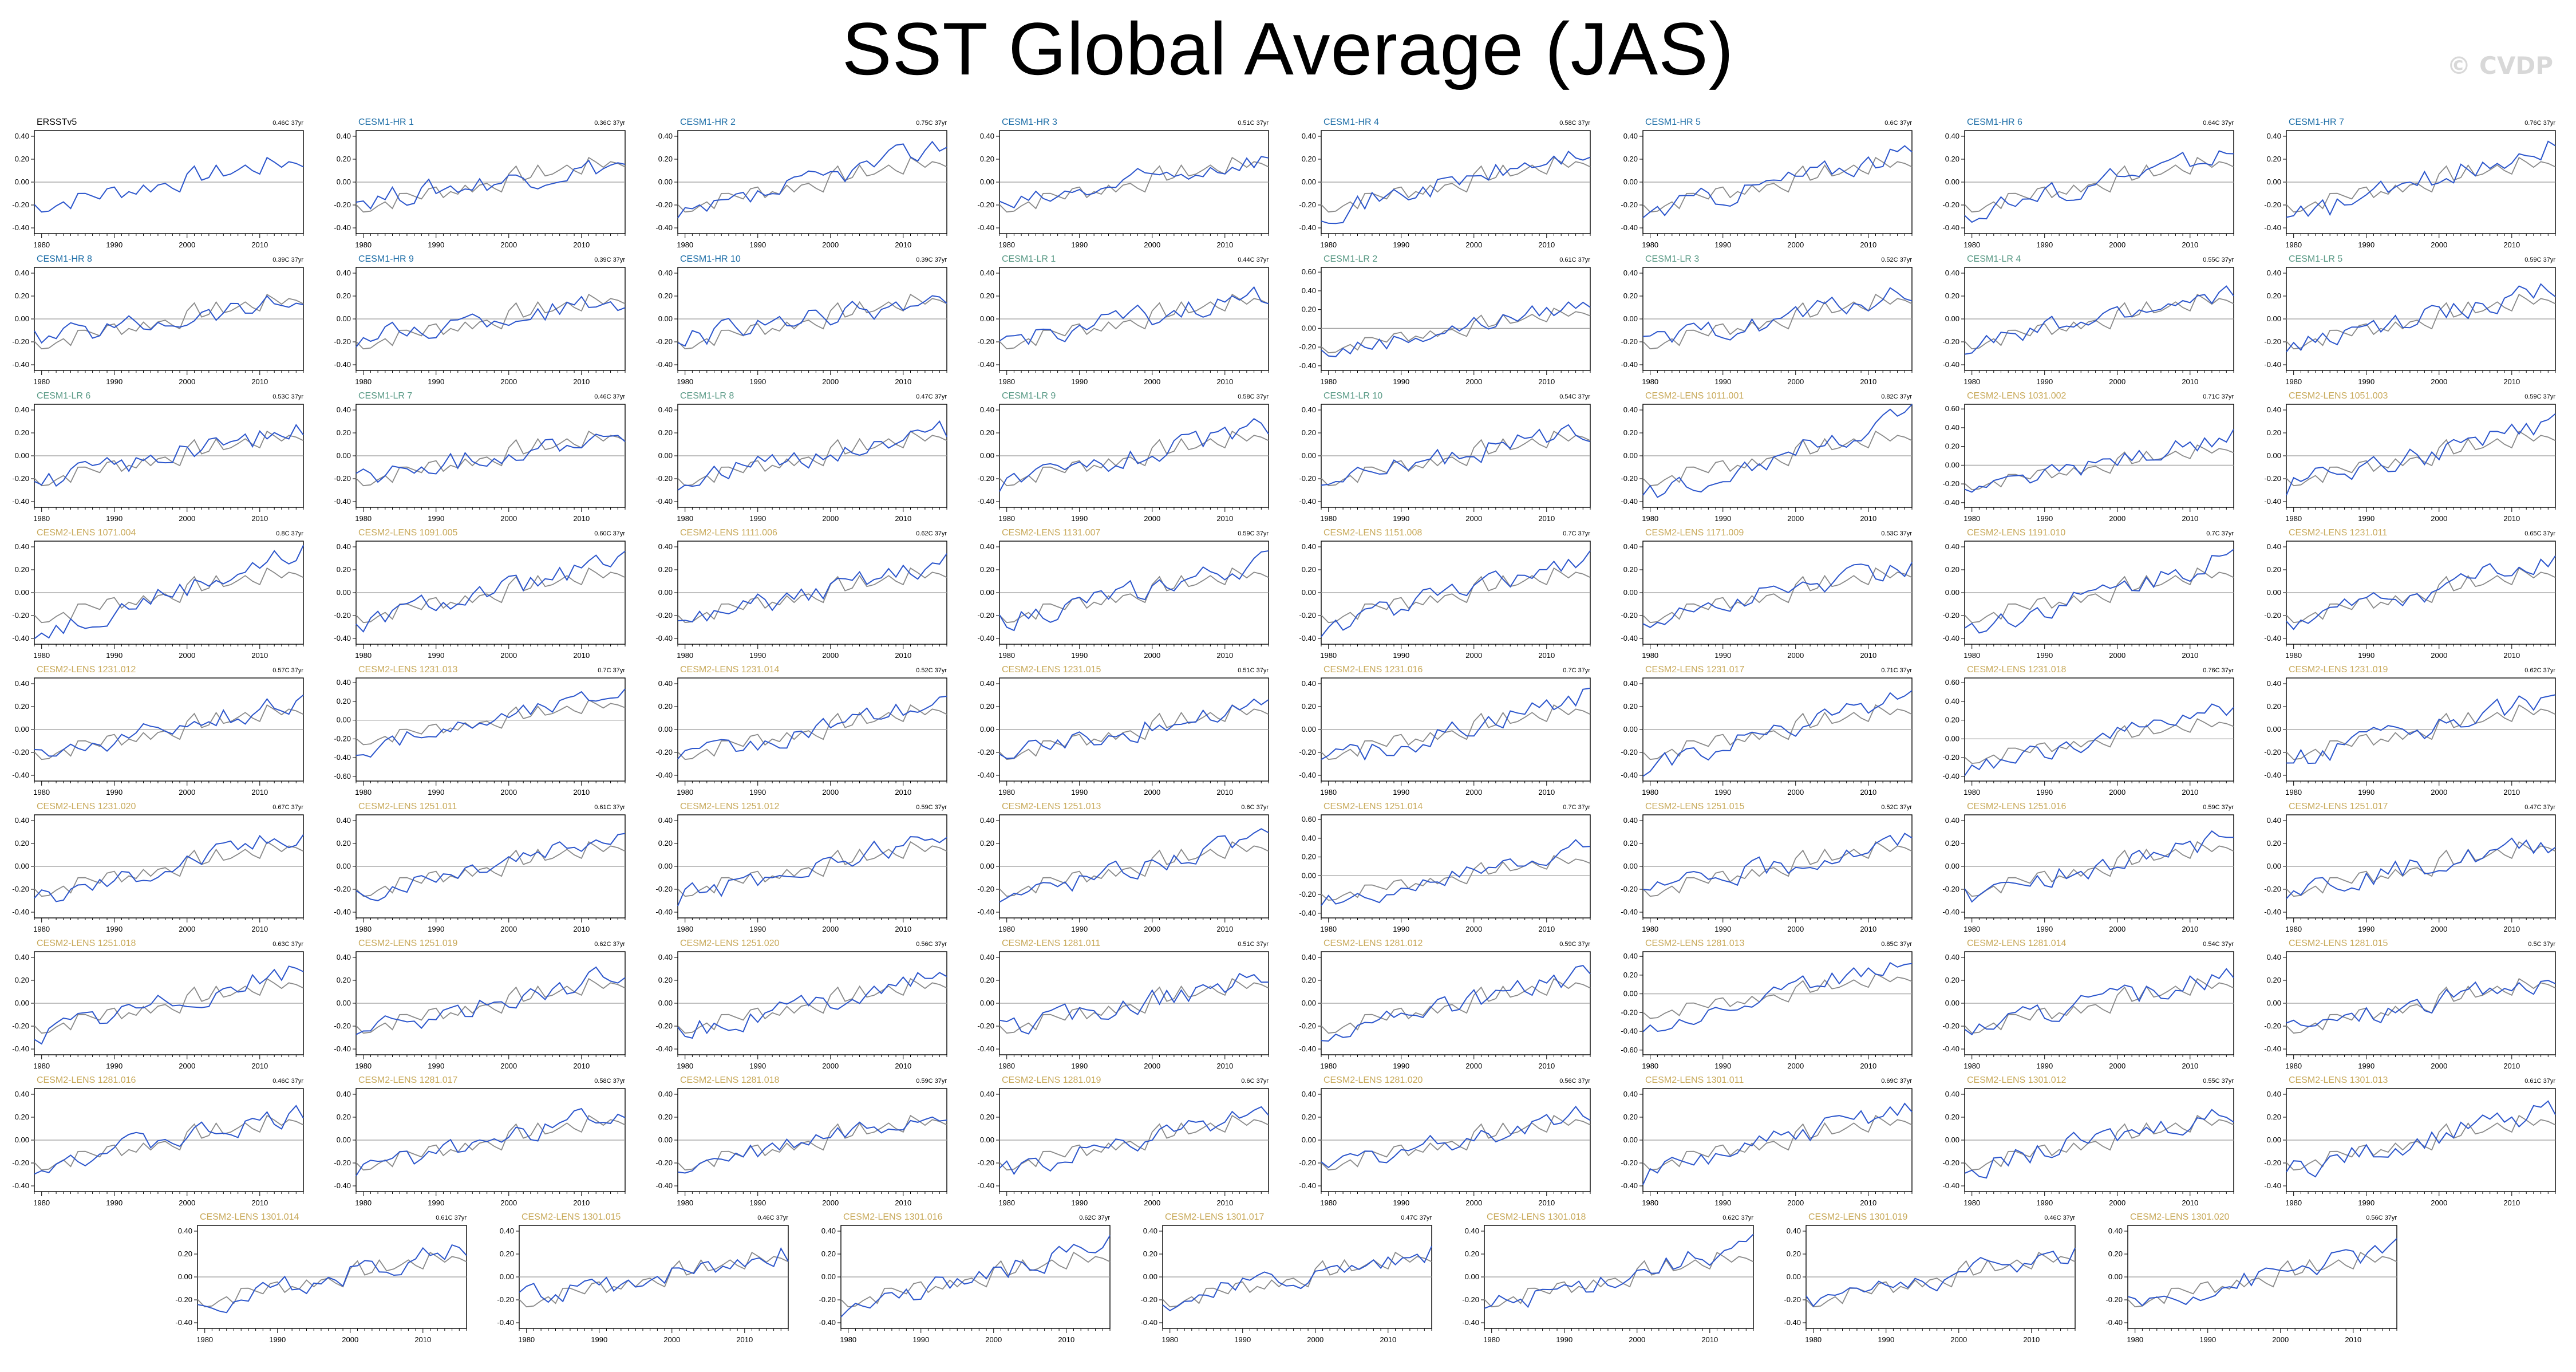 This screenshot has height=1372, width=2576. What do you see at coordinates (490, 729) in the screenshot?
I see `panel-frame` at bounding box center [490, 729].